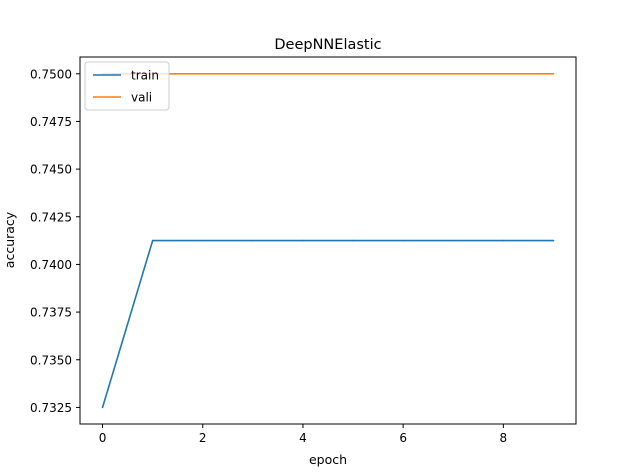 Image resolution: width=640 pixels, height=476 pixels. I want to click on legend-label-train: train, so click(145, 76).